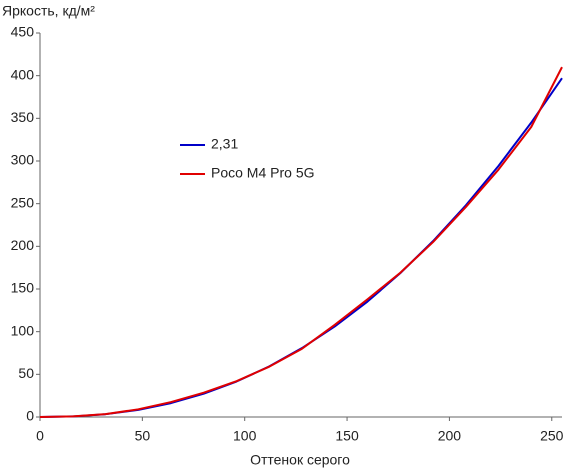 The width and height of the screenshot is (563, 470). Describe the element at coordinates (48, 11) in the screenshot. I see `y-axis-label: Яркость, кд/м²` at that location.